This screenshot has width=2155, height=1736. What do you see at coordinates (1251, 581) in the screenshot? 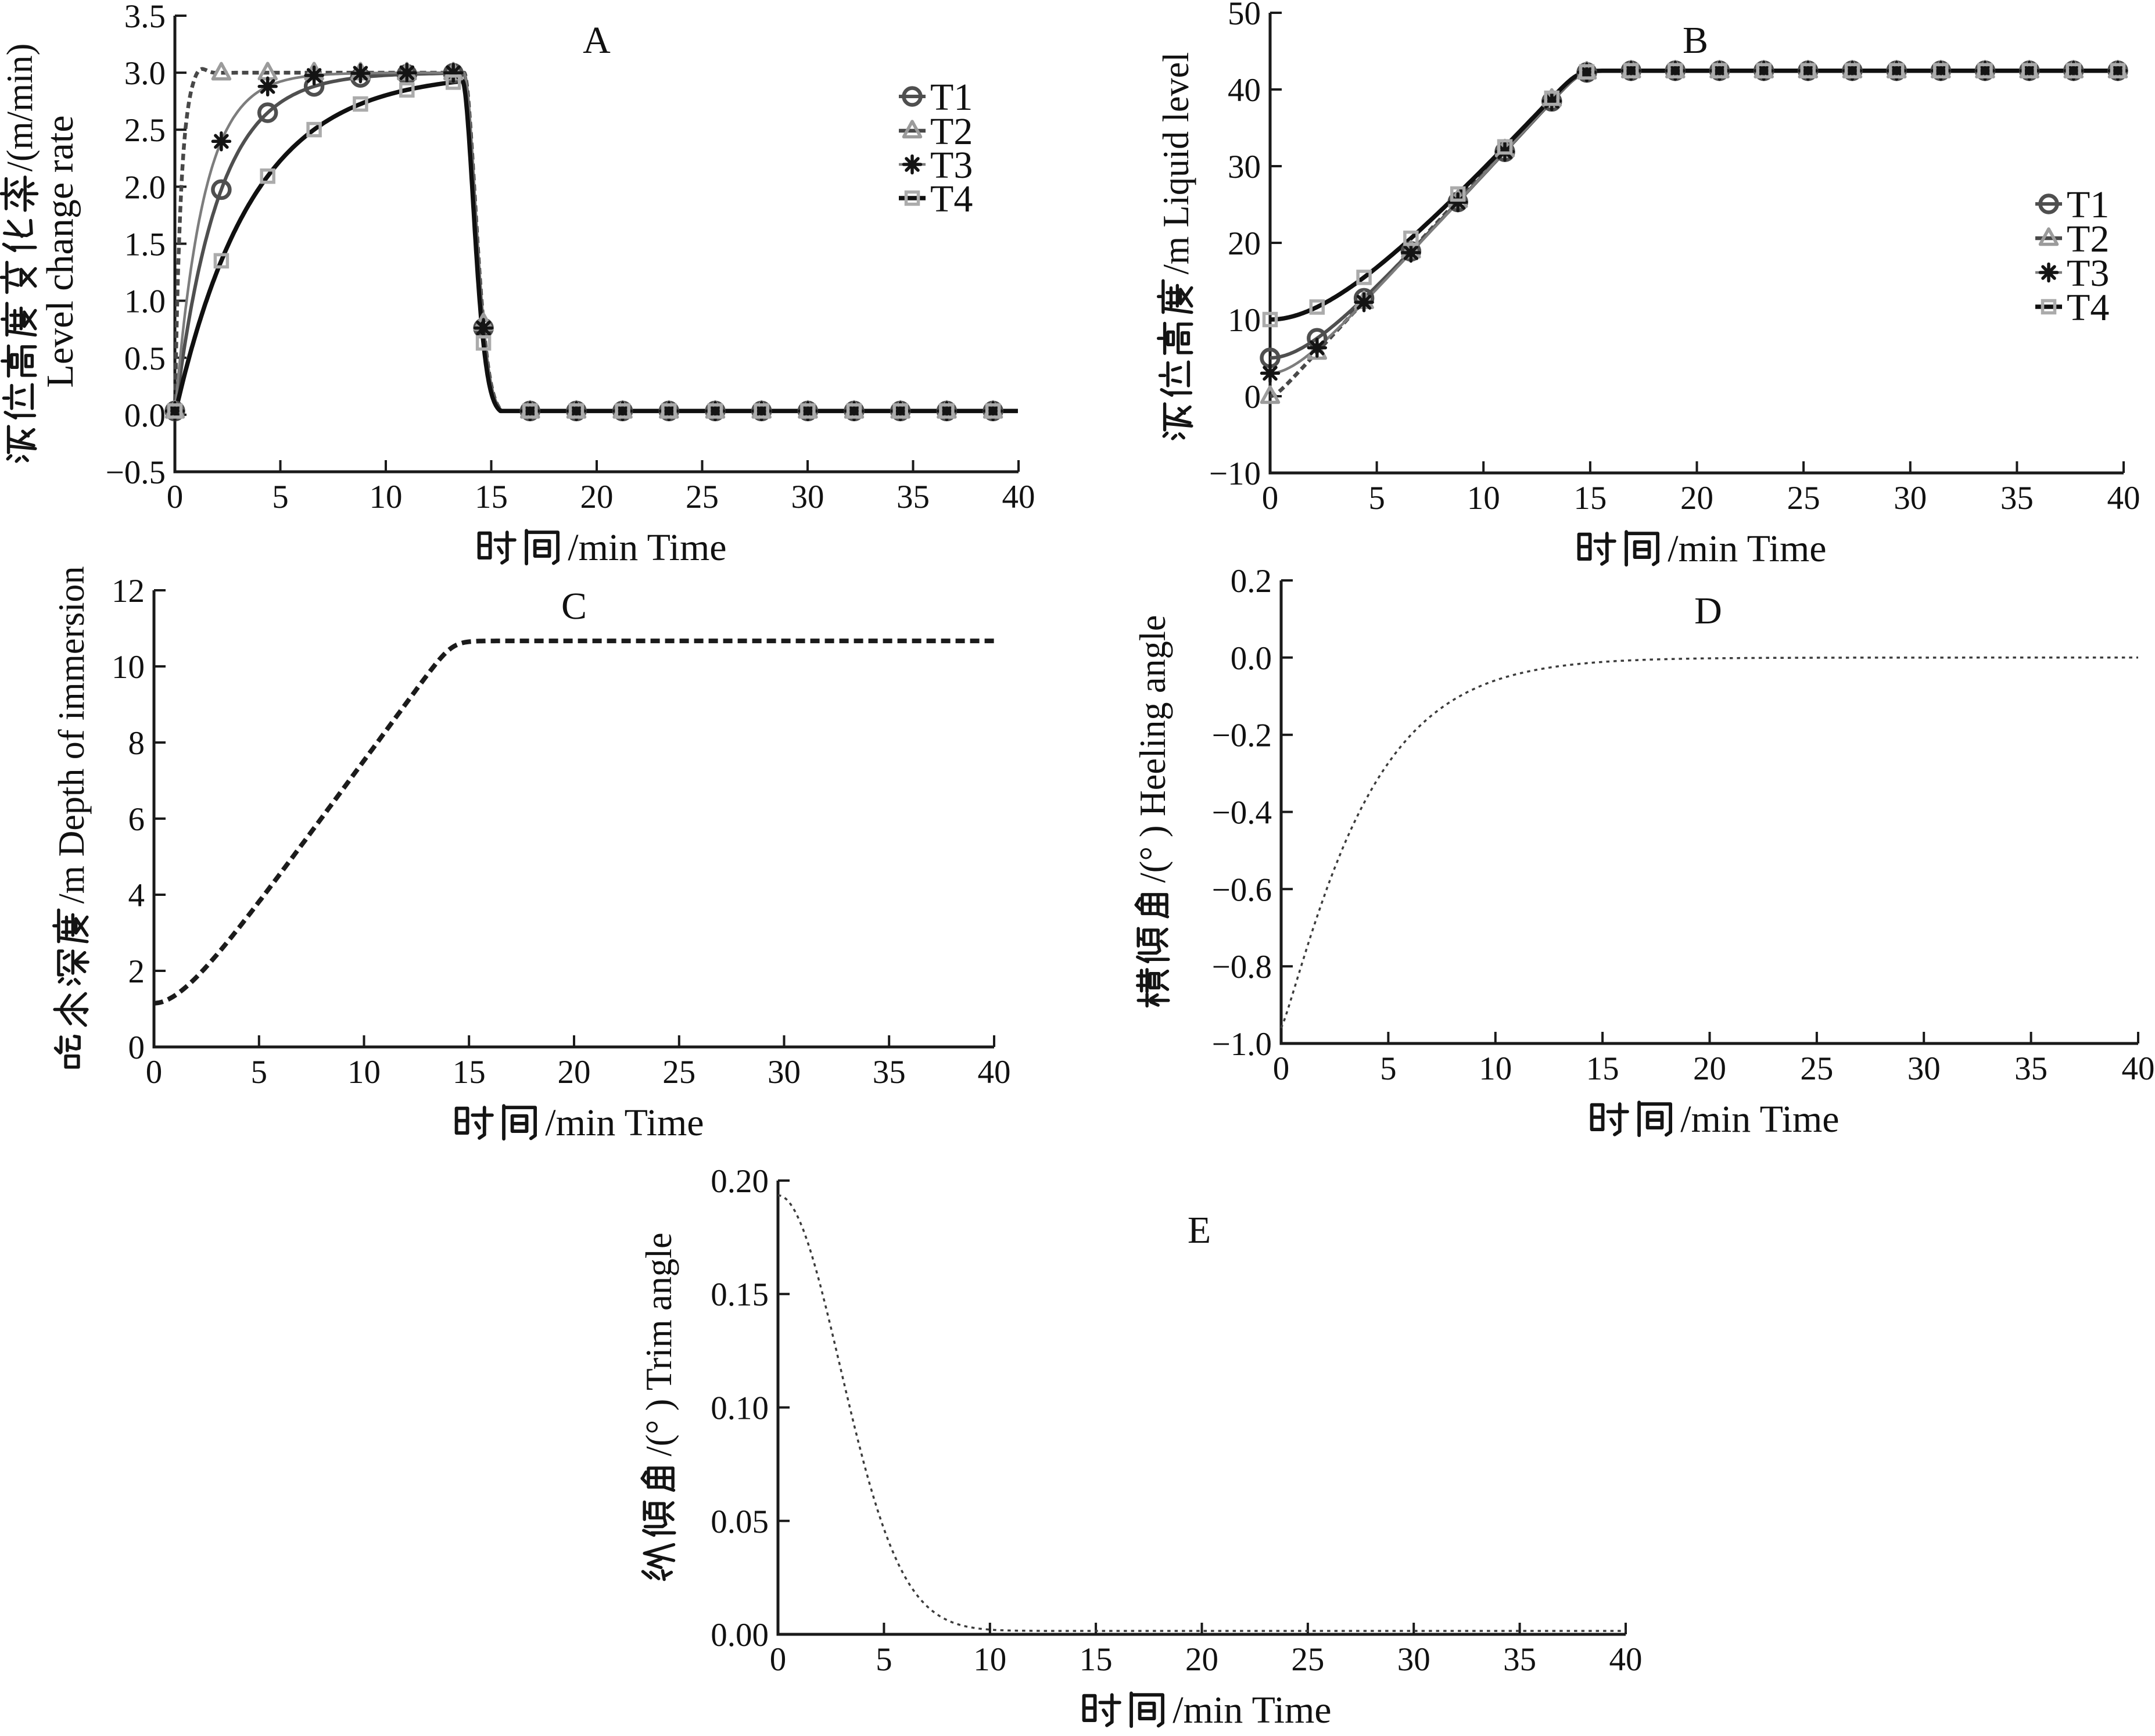
I see `svg-text: 0.2` at bounding box center [1251, 581].